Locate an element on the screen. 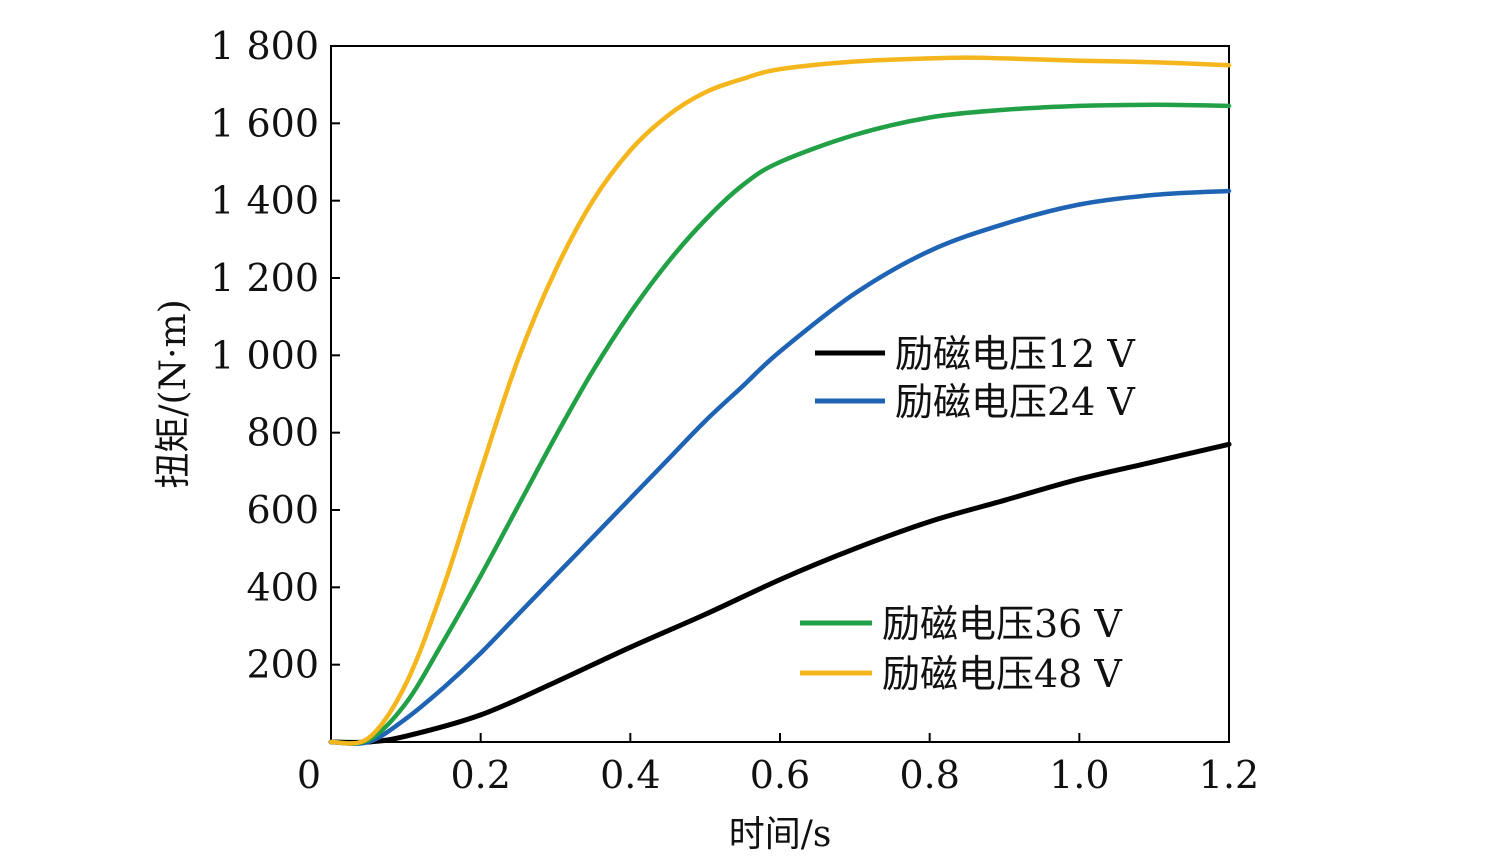 The image size is (1500, 863). legend-label: 励磁电压48 V is located at coordinates (1002, 674).